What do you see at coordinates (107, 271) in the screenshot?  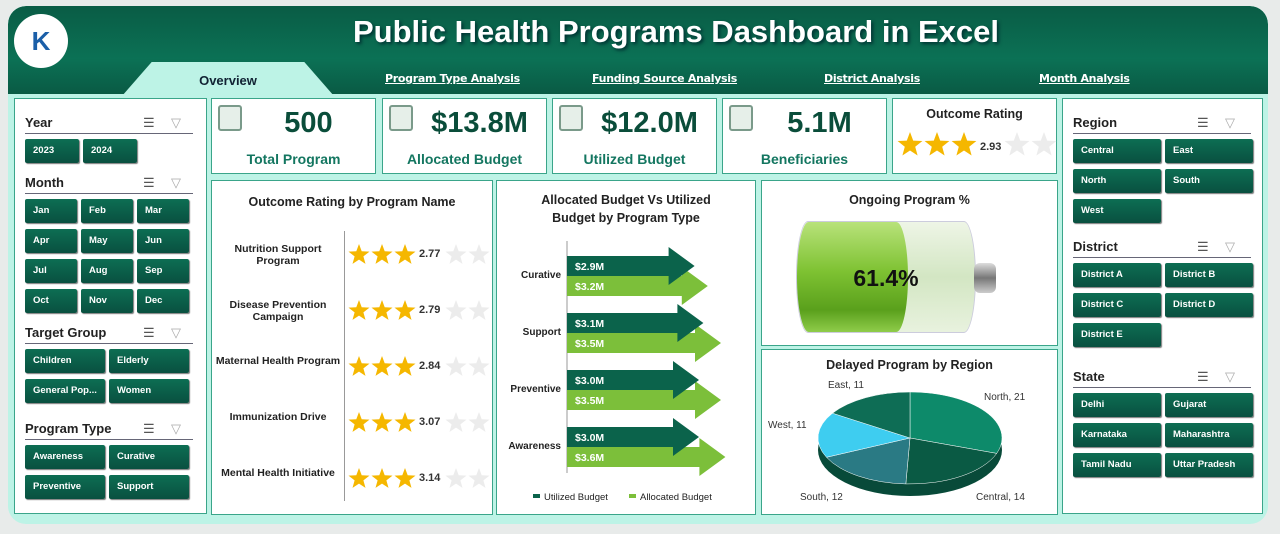 I see `slicer-button-aug: Aug` at bounding box center [107, 271].